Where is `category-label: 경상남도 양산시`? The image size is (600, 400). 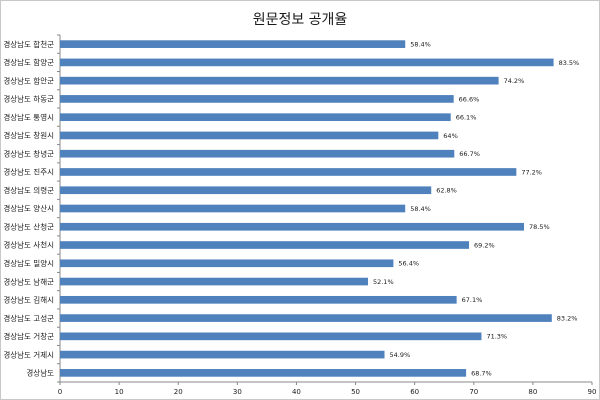 category-label: 경상남도 양산시 is located at coordinates (28, 208).